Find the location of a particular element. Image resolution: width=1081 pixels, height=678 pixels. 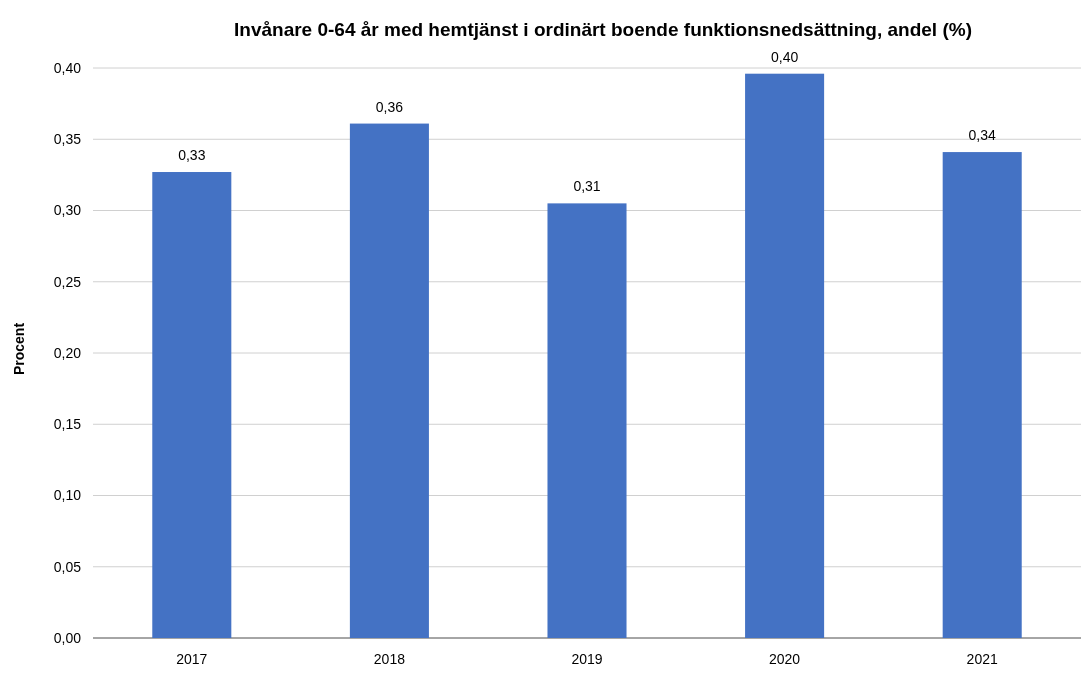

x-tick-label: 2021 is located at coordinates (982, 659).